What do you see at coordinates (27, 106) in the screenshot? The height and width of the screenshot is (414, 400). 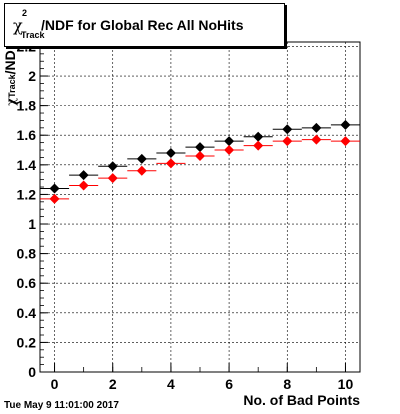 I see `y-tick-label: 1.8` at bounding box center [27, 106].